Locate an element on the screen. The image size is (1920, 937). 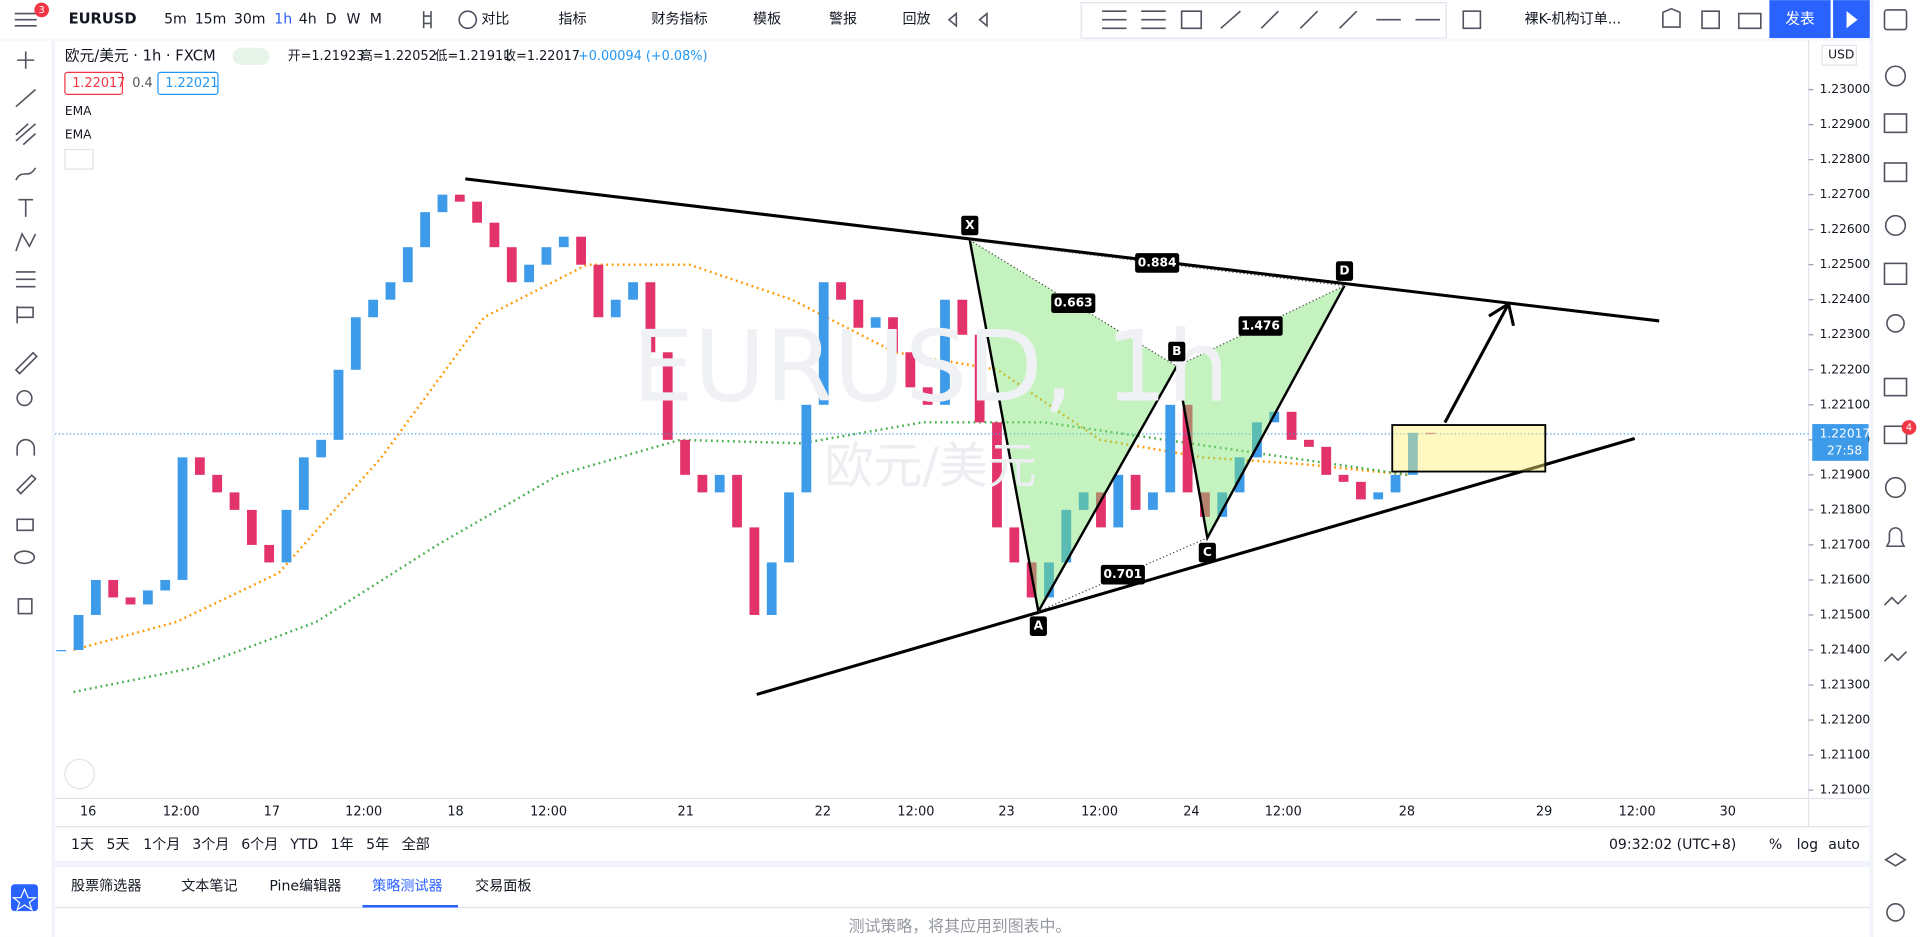
interval: D is located at coordinates (331, 20).